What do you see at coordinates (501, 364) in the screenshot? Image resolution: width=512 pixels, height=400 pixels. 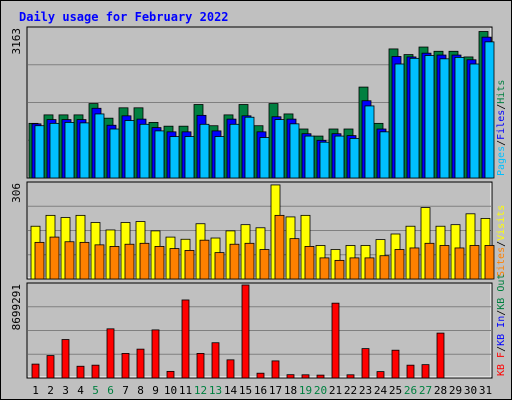 I see `legend-entry: KB F` at bounding box center [501, 364].